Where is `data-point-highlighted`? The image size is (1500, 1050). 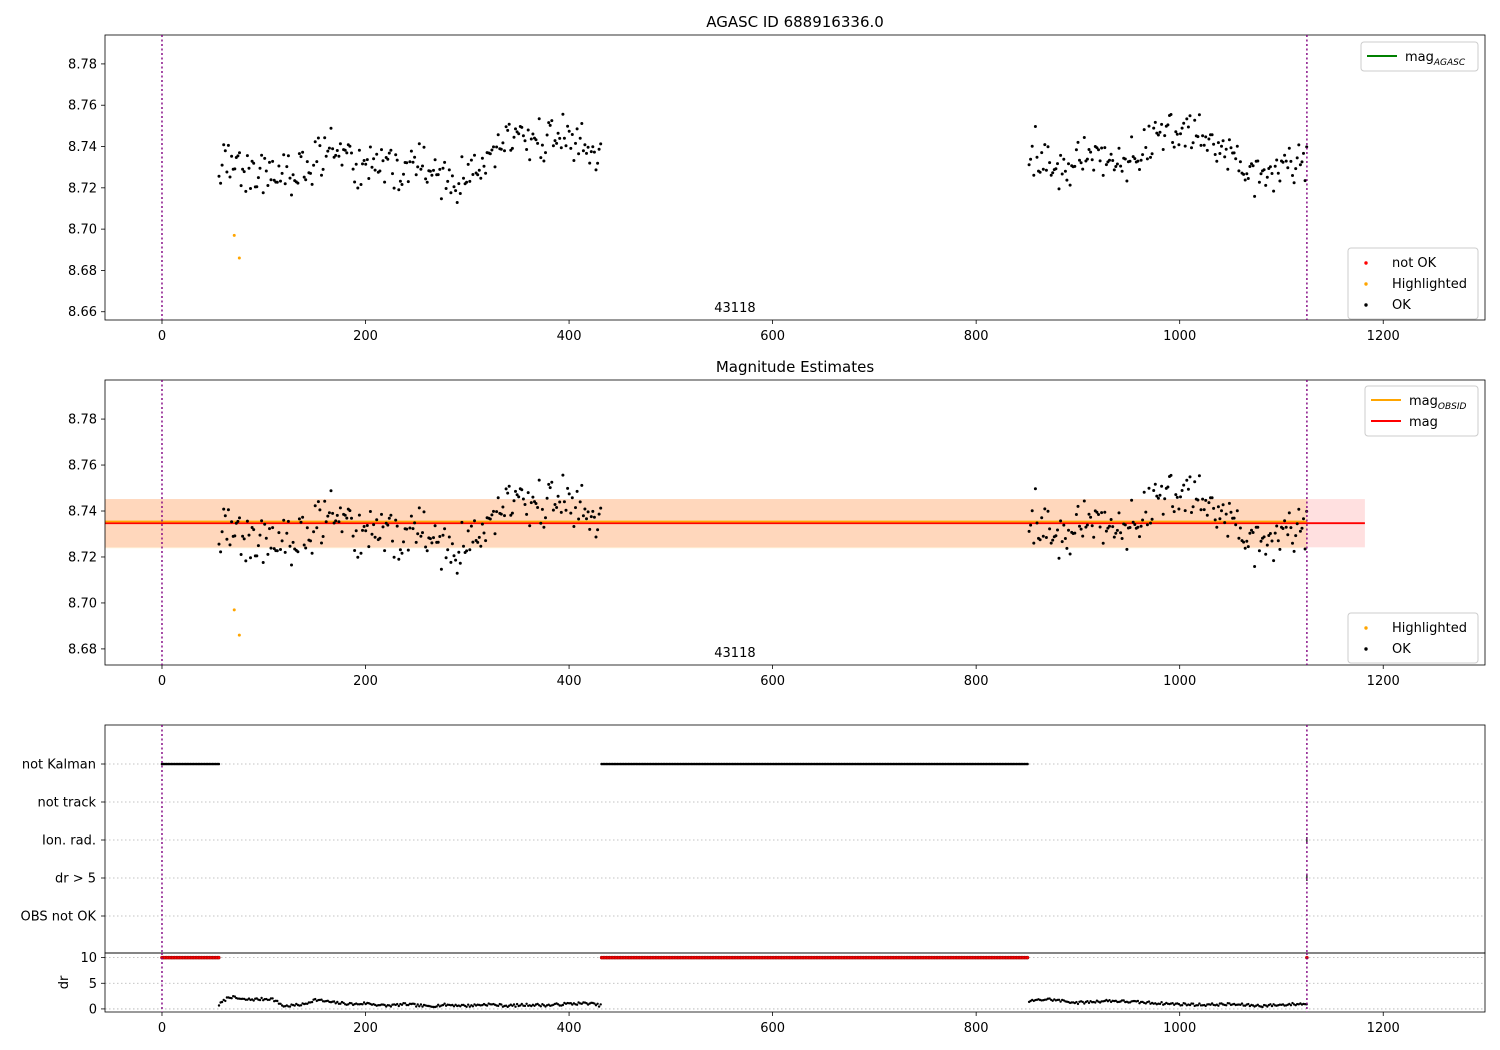
data-point-highlighted is located at coordinates (234, 610).